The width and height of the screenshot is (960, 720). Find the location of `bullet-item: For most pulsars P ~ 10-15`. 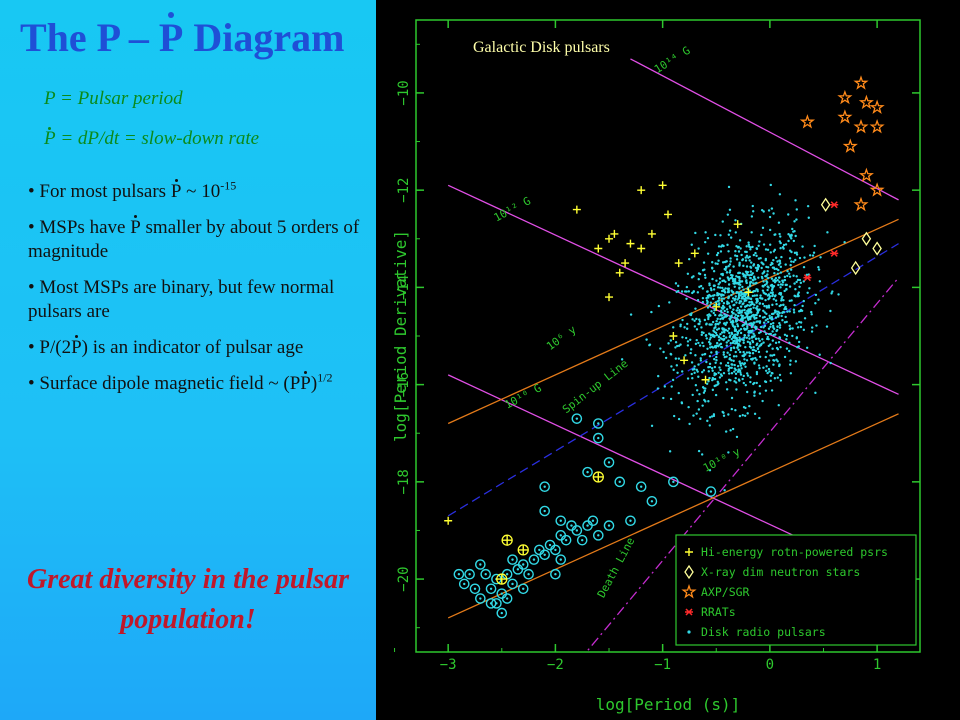

bullet-item: For most pulsars P ~ 10-15 is located at coordinates (198, 191).